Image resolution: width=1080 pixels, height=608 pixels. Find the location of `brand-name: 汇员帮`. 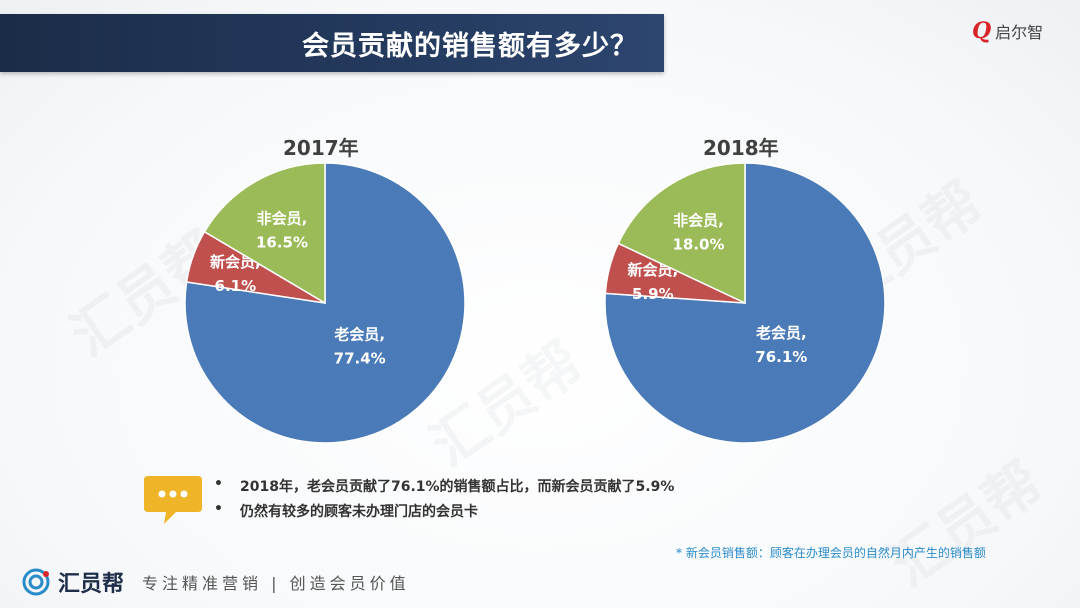

brand-name: 汇员帮 is located at coordinates (91, 584).